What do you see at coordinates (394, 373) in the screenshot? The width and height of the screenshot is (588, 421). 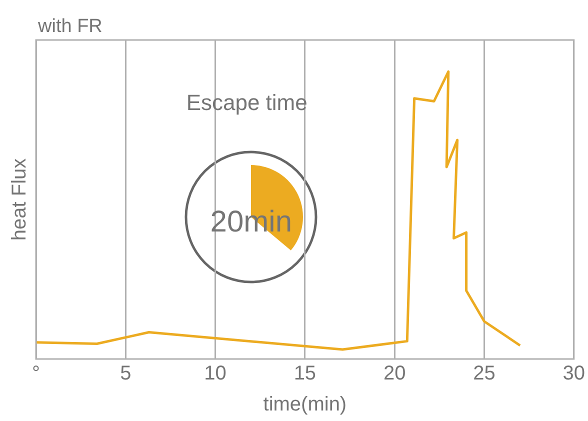 I see `x-tick-label: 20` at bounding box center [394, 373].